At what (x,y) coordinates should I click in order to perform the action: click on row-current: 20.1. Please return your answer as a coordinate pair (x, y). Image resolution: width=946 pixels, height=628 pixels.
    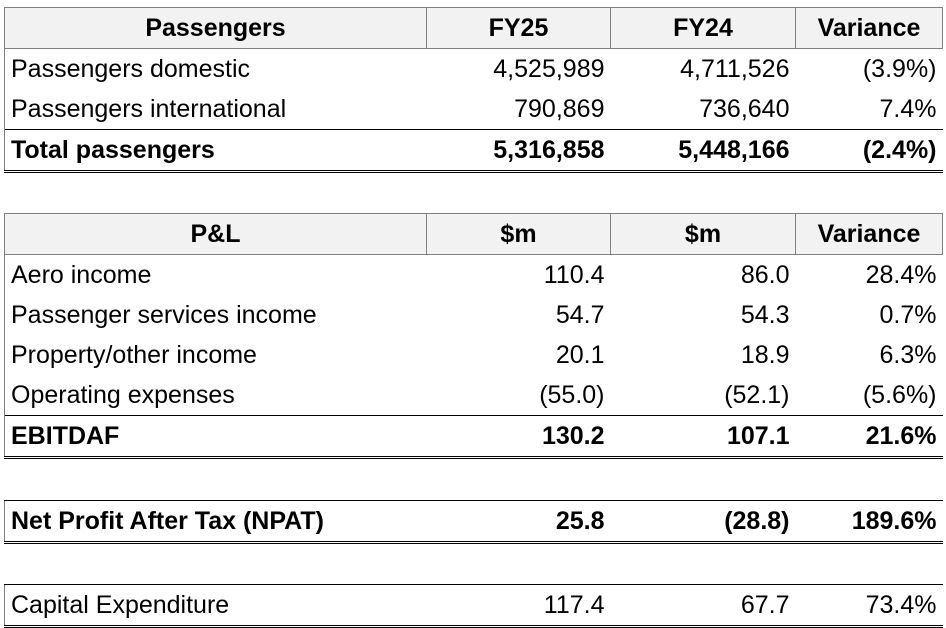
    Looking at the image, I should click on (580, 355).